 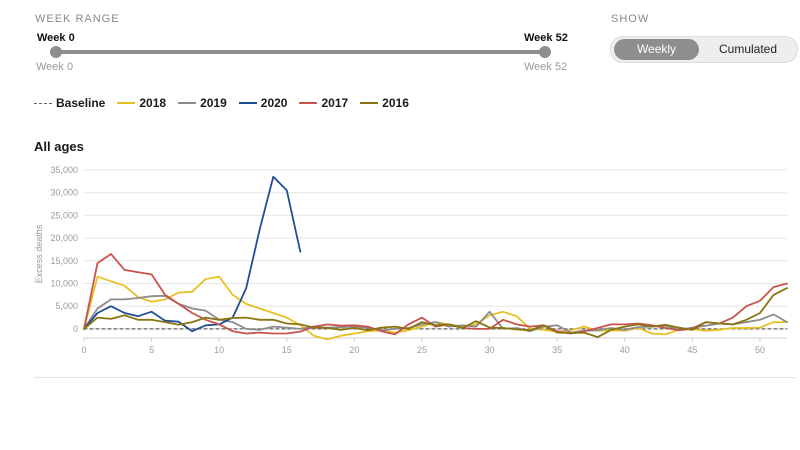 I want to click on y-tick-label: 30,000, so click(x=64, y=193).